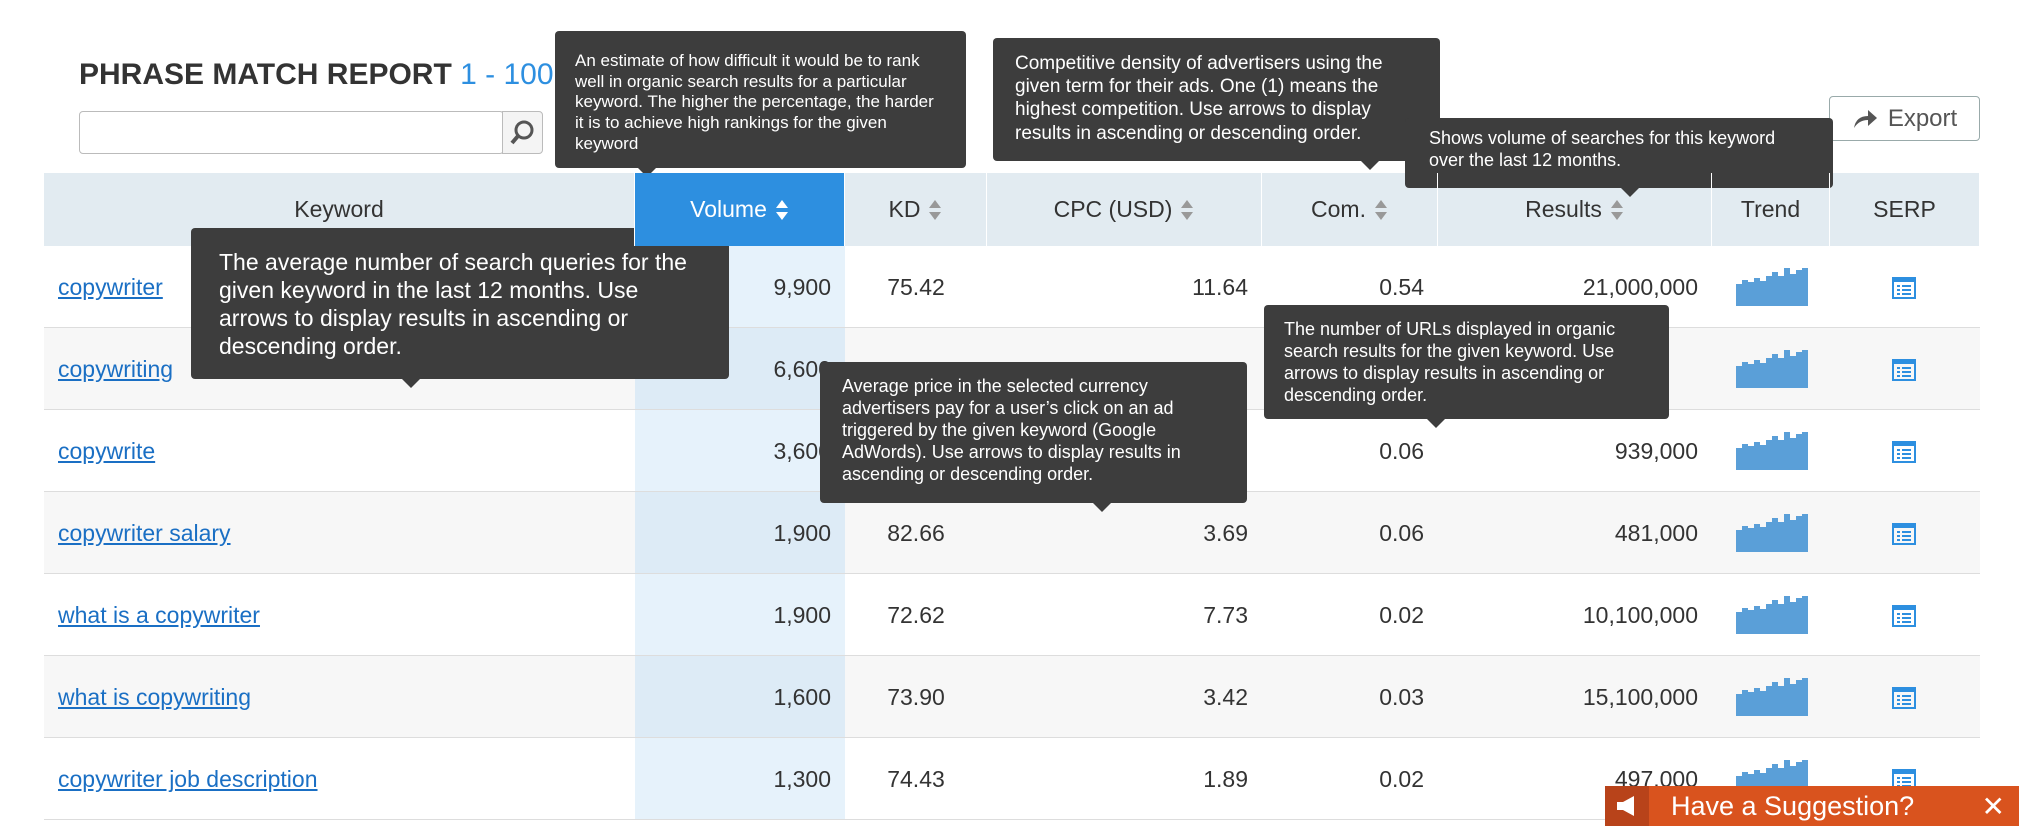 This screenshot has height=826, width=2042. I want to click on column-label: CPC (USD), so click(1113, 209).